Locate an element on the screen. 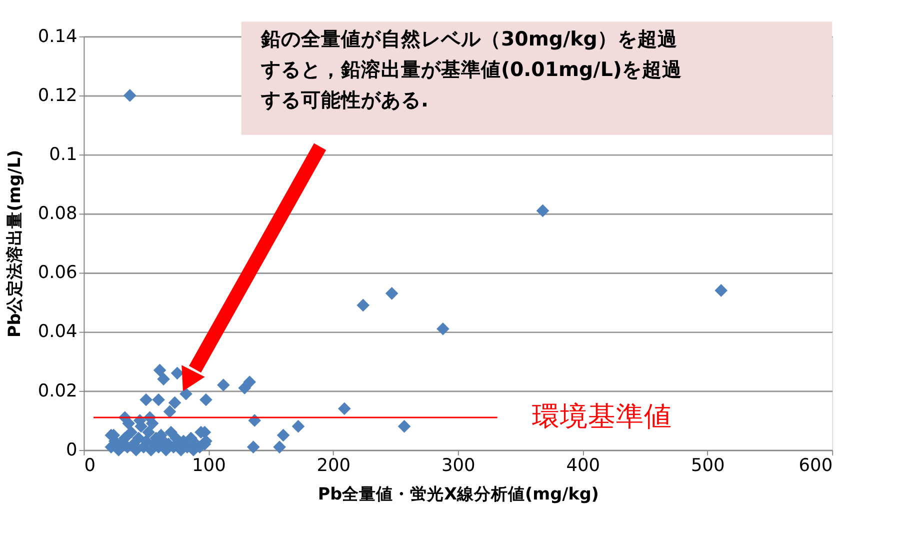  y-tick-label: 0.1 is located at coordinates (63, 154).